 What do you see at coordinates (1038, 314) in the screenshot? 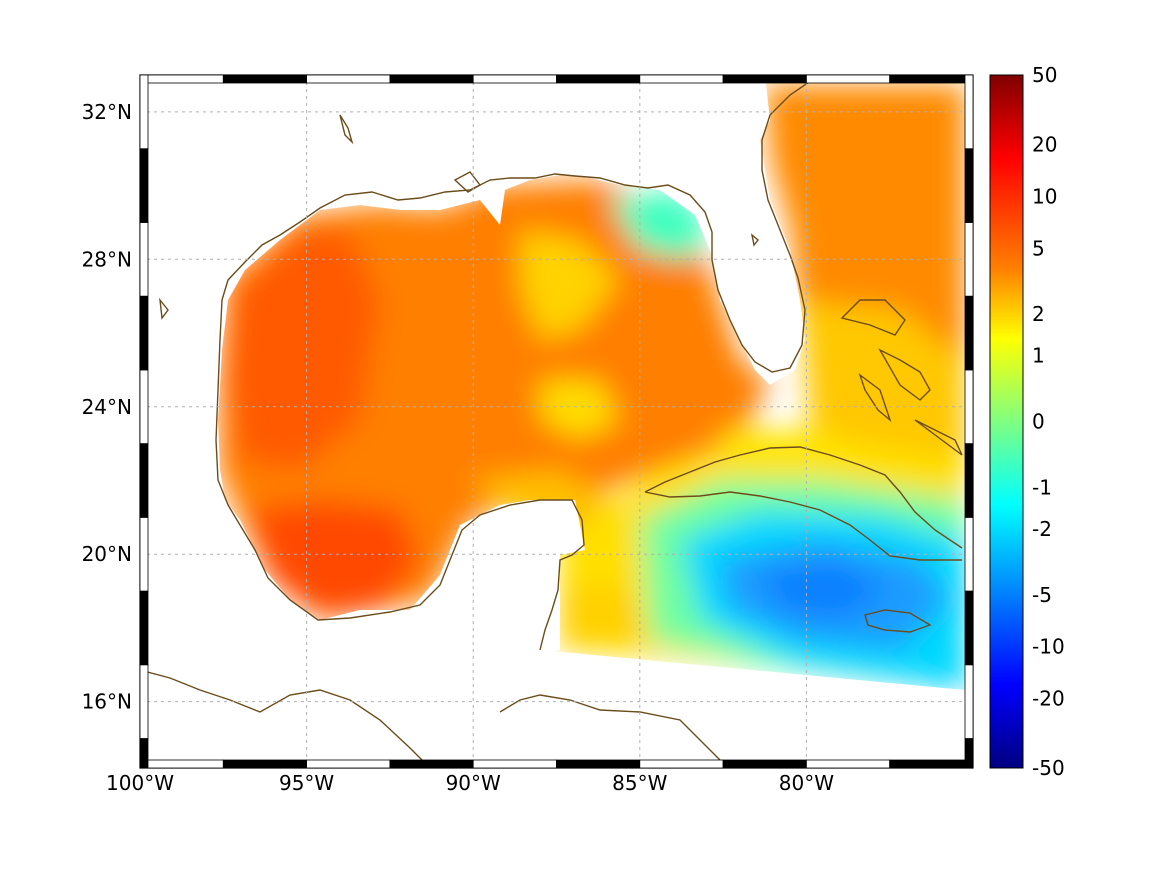
I see `colorbar-label-4: 2` at bounding box center [1038, 314].